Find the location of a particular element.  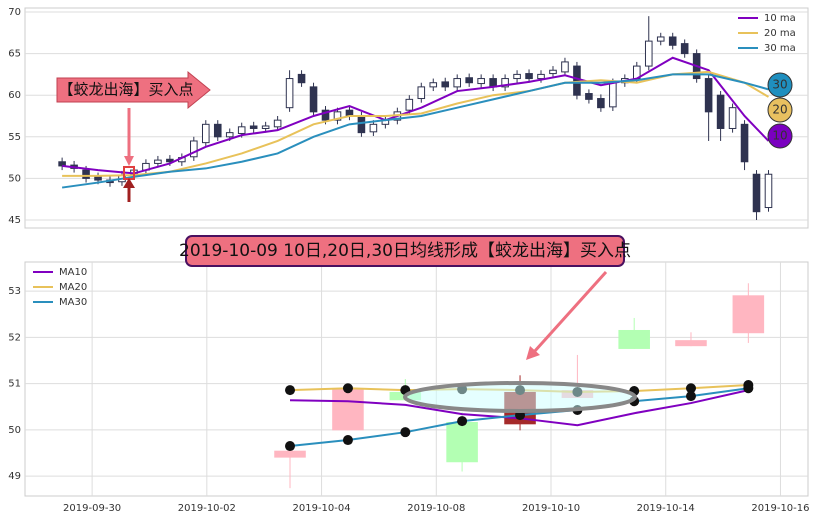

x-tick-label: 2019-09-30 is located at coordinates (92, 508).